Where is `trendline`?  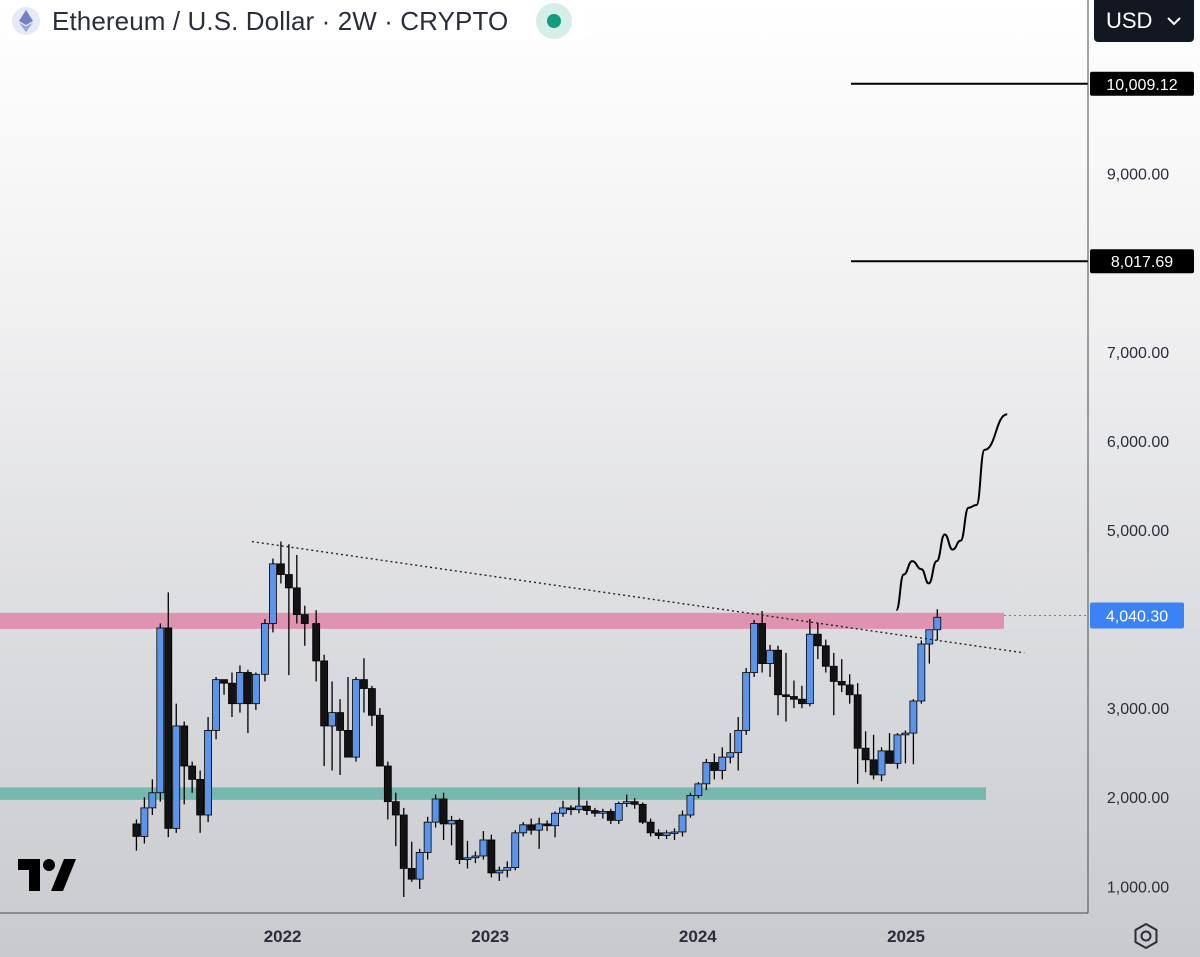 trendline is located at coordinates (638, 597).